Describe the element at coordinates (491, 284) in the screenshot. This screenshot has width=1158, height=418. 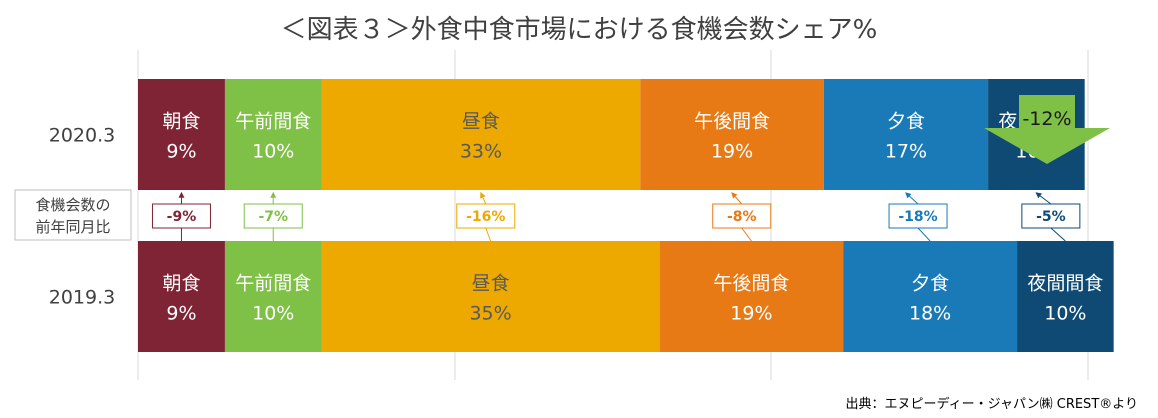
I see `bar-category-1-2: 昼食` at that location.